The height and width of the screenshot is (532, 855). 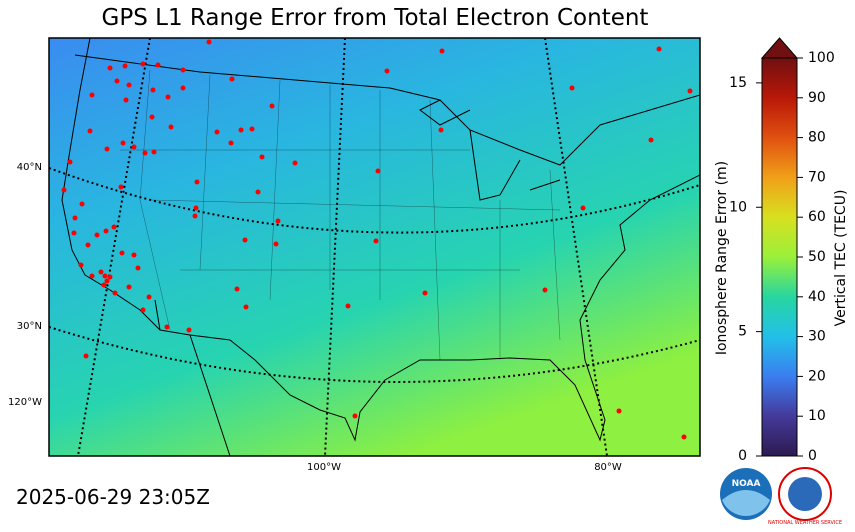 I want to click on lat-label: 30°N, so click(x=29, y=326).